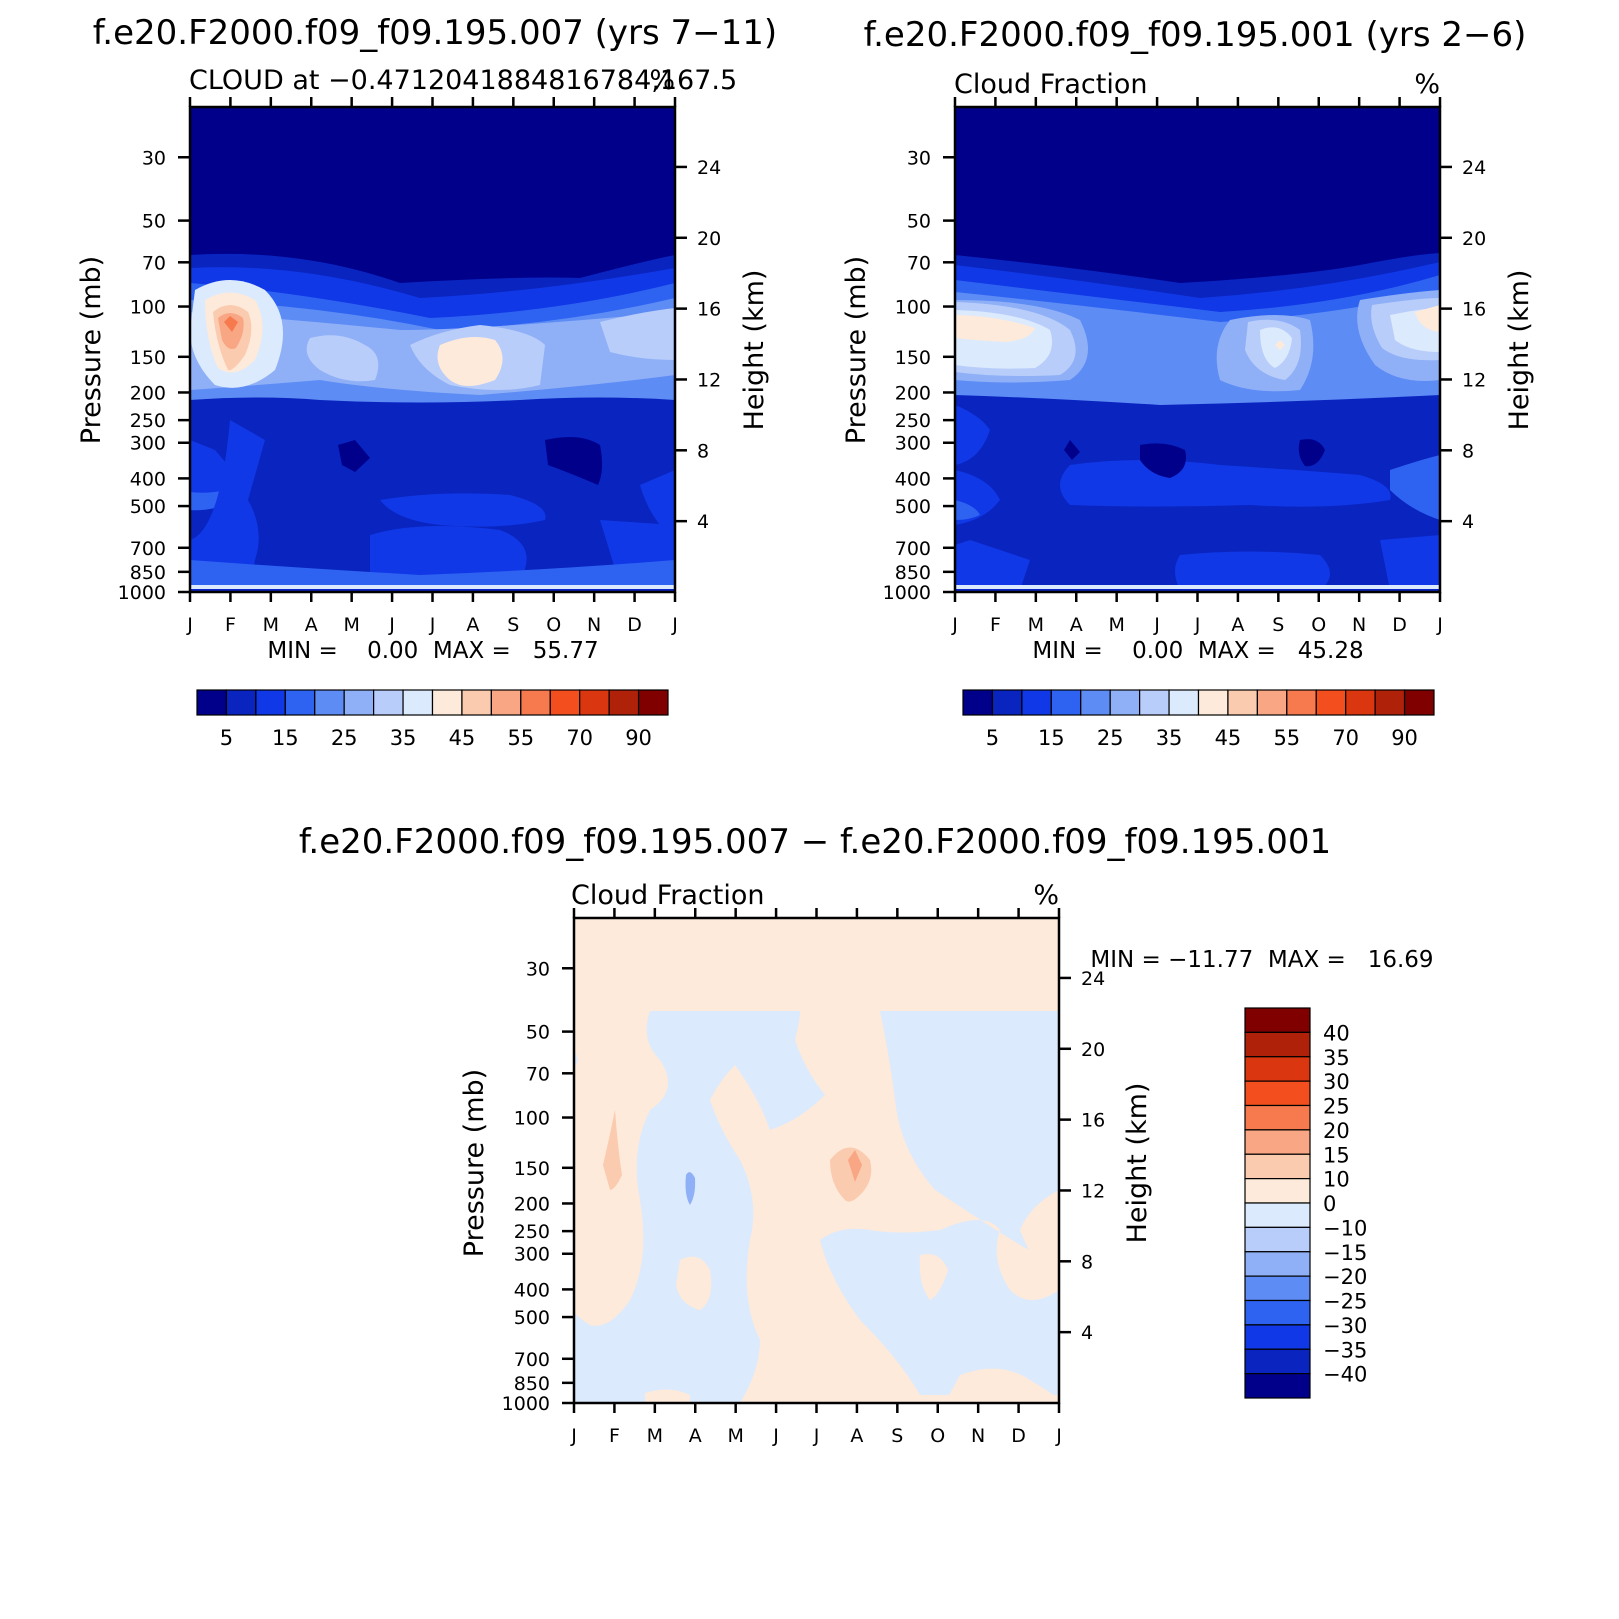 This screenshot has height=1619, width=1619. I want to click on panel-subtitle: CLOUD at −0.4712041884816784,167.5, so click(463, 80).